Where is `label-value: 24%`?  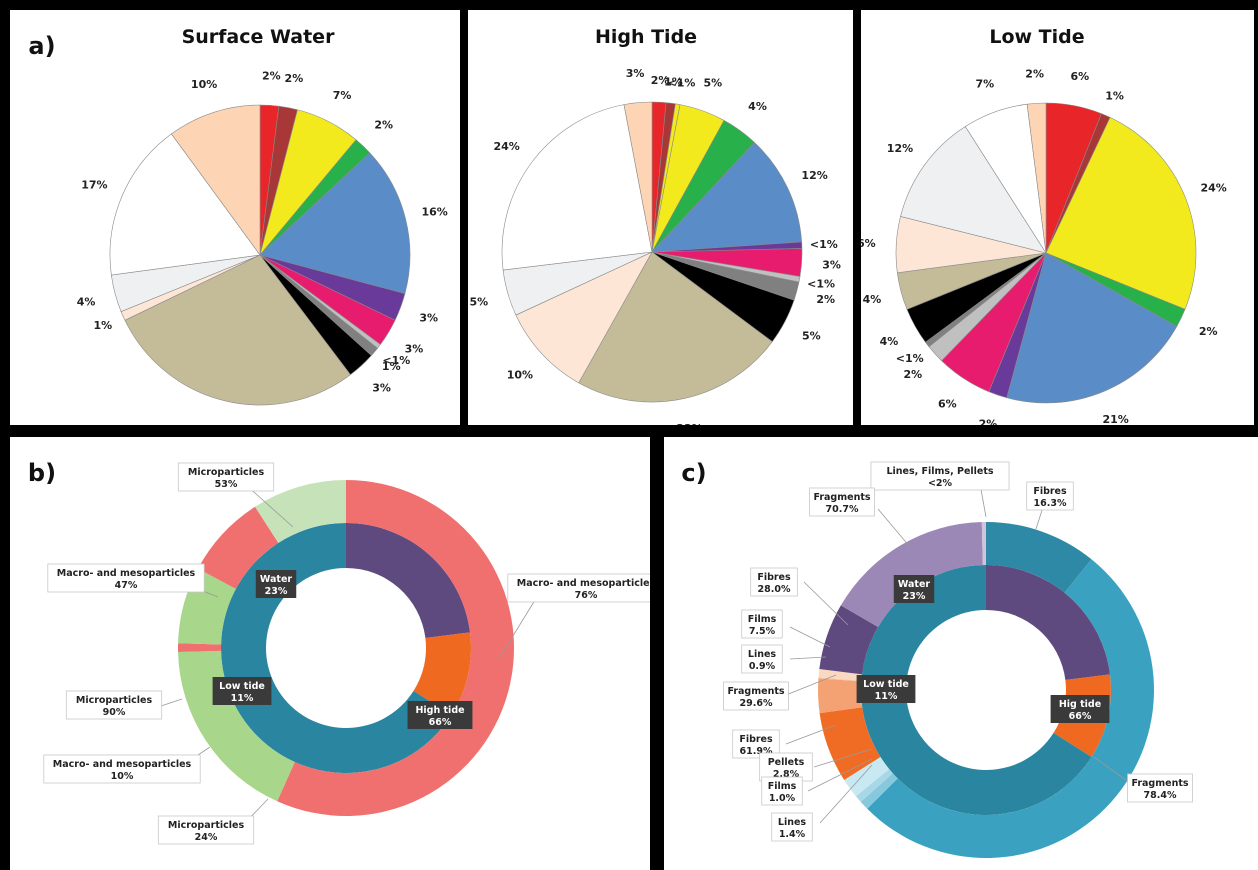 label-value: 24% is located at coordinates (206, 837).